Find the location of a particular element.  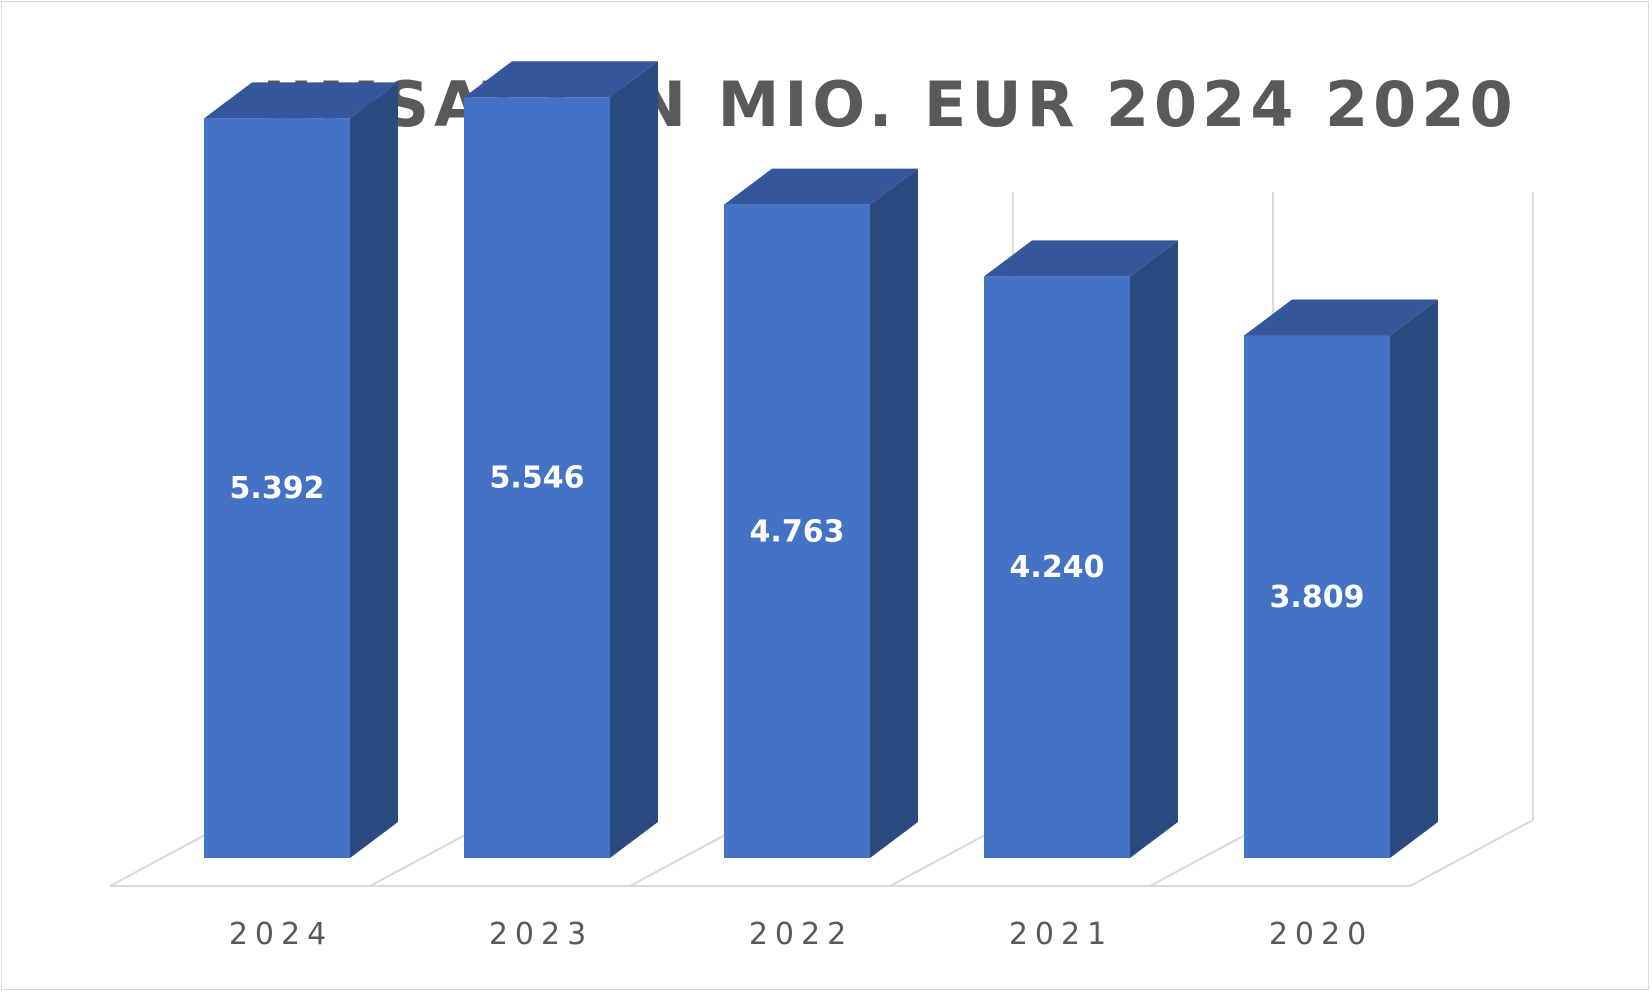

data-label: 4.763 is located at coordinates (797, 531).